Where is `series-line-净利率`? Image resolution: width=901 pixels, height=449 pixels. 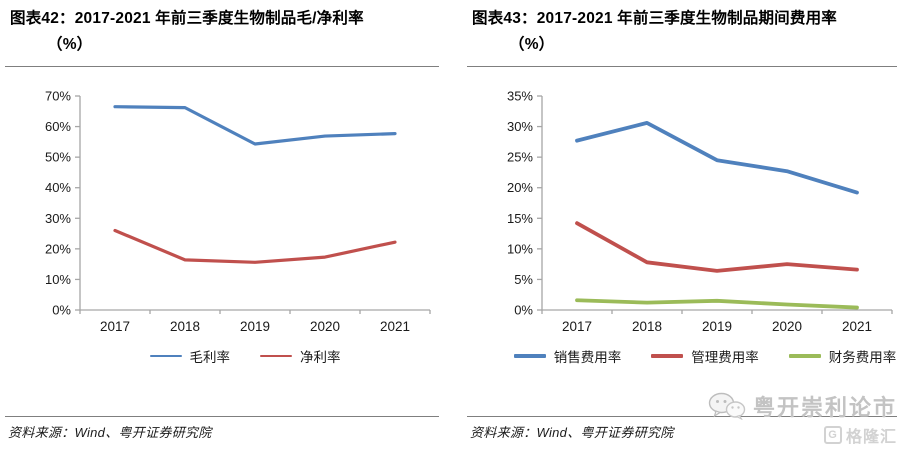 series-line-净利率 is located at coordinates (255, 246).